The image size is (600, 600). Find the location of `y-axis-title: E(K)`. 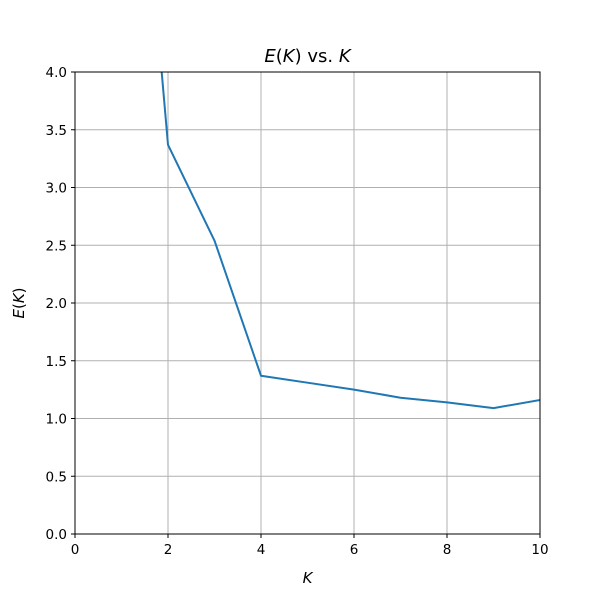

y-axis-title: E(K) is located at coordinates (19, 302).